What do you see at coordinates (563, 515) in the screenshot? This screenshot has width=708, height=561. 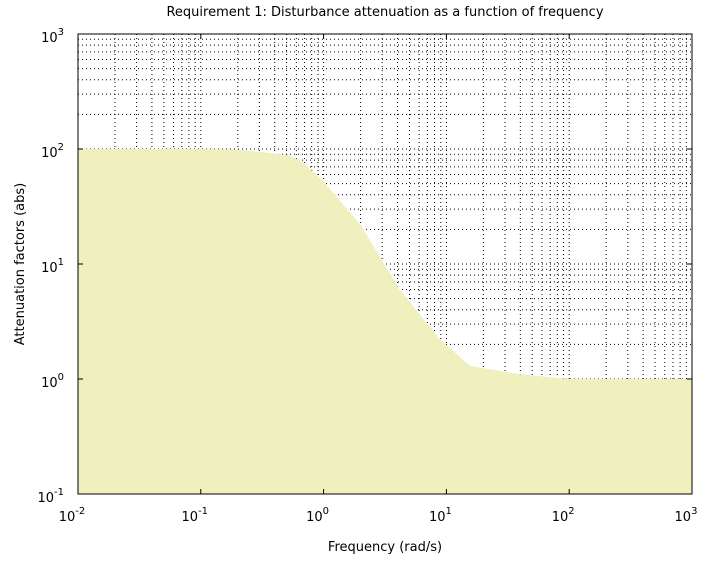 I see `x-tick-label: 10²` at bounding box center [563, 515].